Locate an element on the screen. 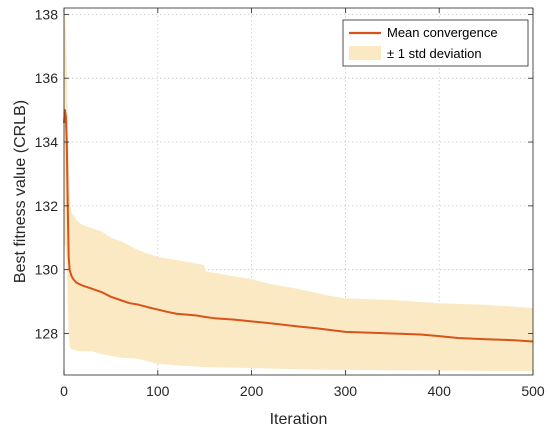 This screenshot has width=550, height=433. x-tick-label: 400 is located at coordinates (440, 391).